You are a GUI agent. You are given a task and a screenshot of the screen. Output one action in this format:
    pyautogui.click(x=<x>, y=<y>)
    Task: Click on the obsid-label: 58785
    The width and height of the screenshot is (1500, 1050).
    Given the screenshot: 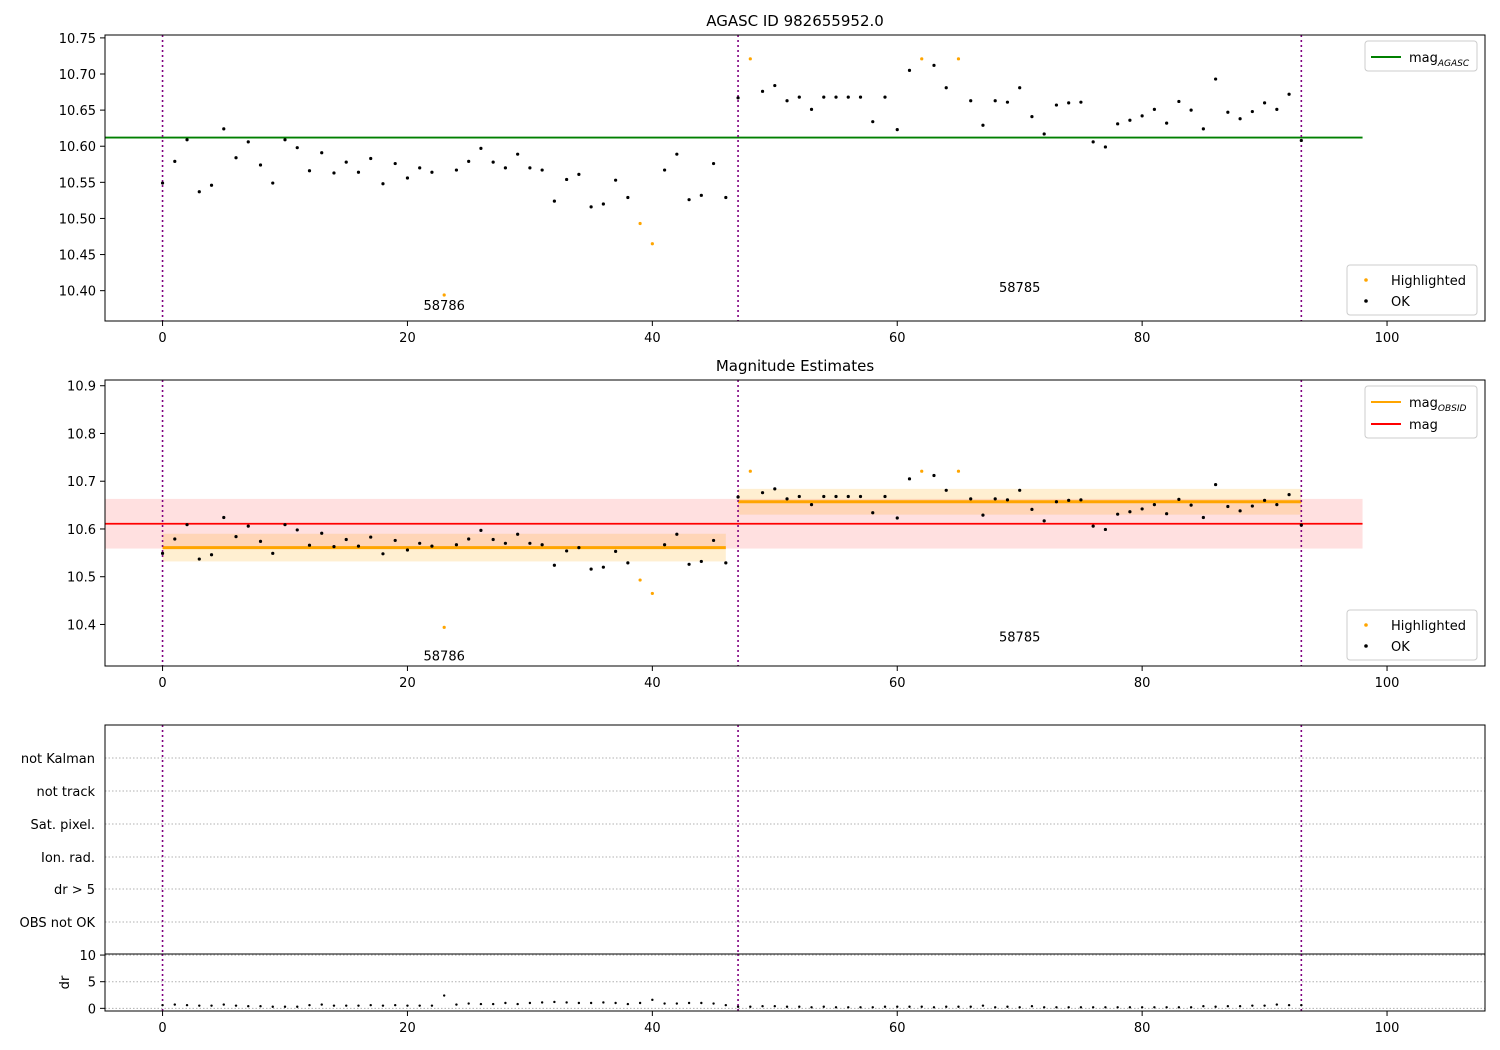 What is the action you would take?
    pyautogui.click(x=1019, y=288)
    